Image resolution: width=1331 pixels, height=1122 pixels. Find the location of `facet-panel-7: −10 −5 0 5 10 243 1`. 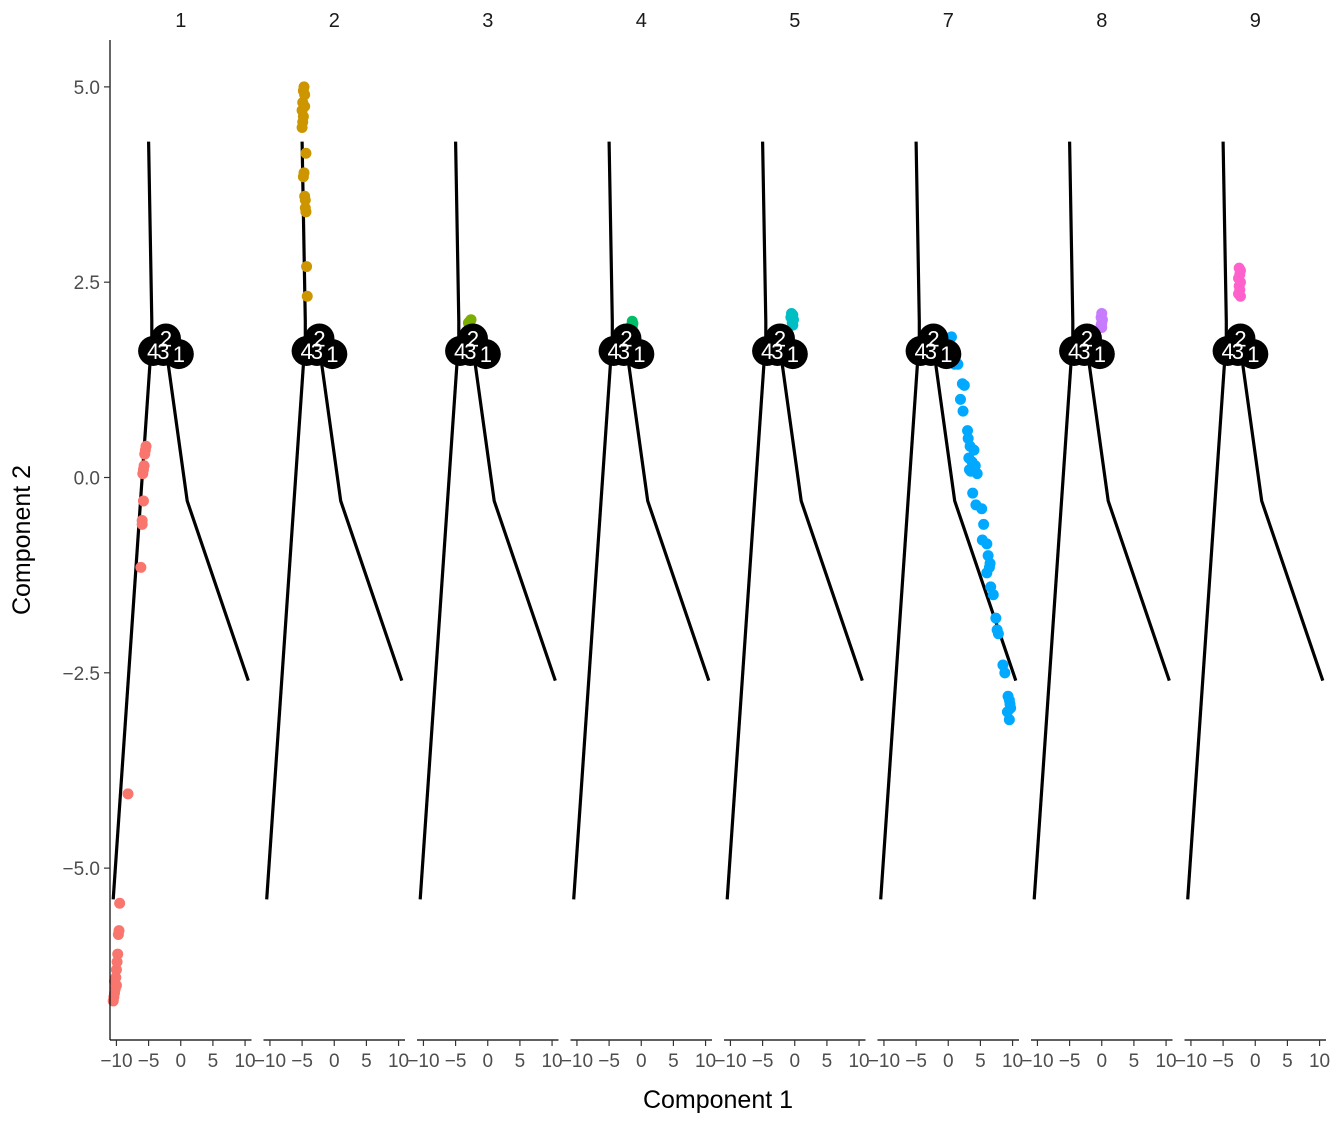

facet-panel-7: −10 −5 0 5 10 243 1 is located at coordinates (945, 606).